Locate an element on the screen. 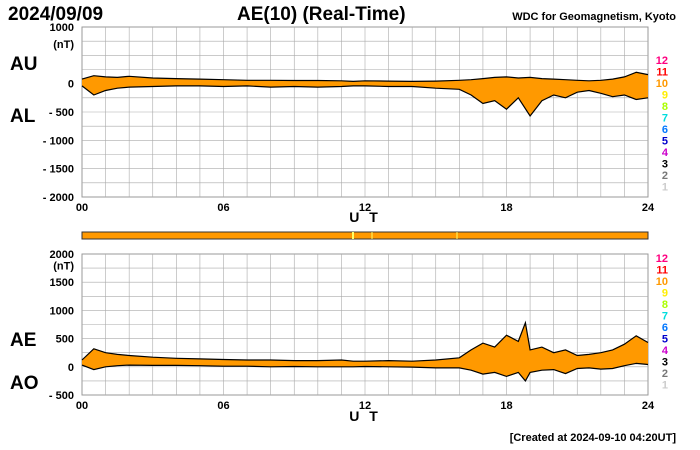  created-timestamp: [Created at 2024-09-10 04:20UT] is located at coordinates (592, 438).